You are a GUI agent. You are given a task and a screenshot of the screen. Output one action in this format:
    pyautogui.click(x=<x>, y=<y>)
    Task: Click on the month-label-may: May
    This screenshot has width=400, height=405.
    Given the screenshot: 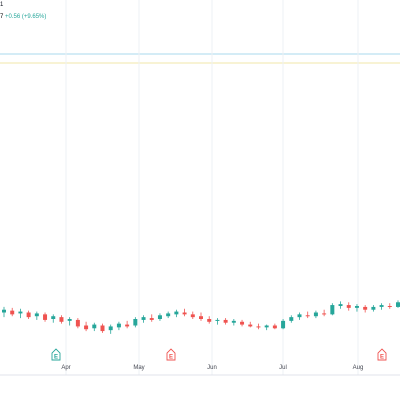 What is the action you would take?
    pyautogui.click(x=138, y=368)
    